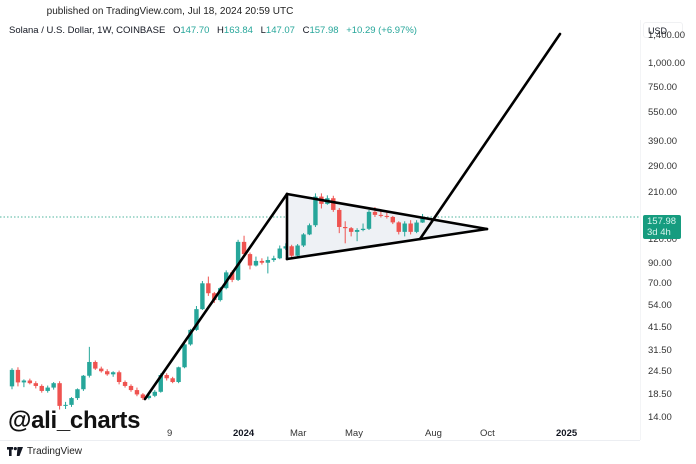 This screenshot has height=464, width=696. What do you see at coordinates (170, 433) in the screenshot?
I see `time-tick-label: 9` at bounding box center [170, 433].